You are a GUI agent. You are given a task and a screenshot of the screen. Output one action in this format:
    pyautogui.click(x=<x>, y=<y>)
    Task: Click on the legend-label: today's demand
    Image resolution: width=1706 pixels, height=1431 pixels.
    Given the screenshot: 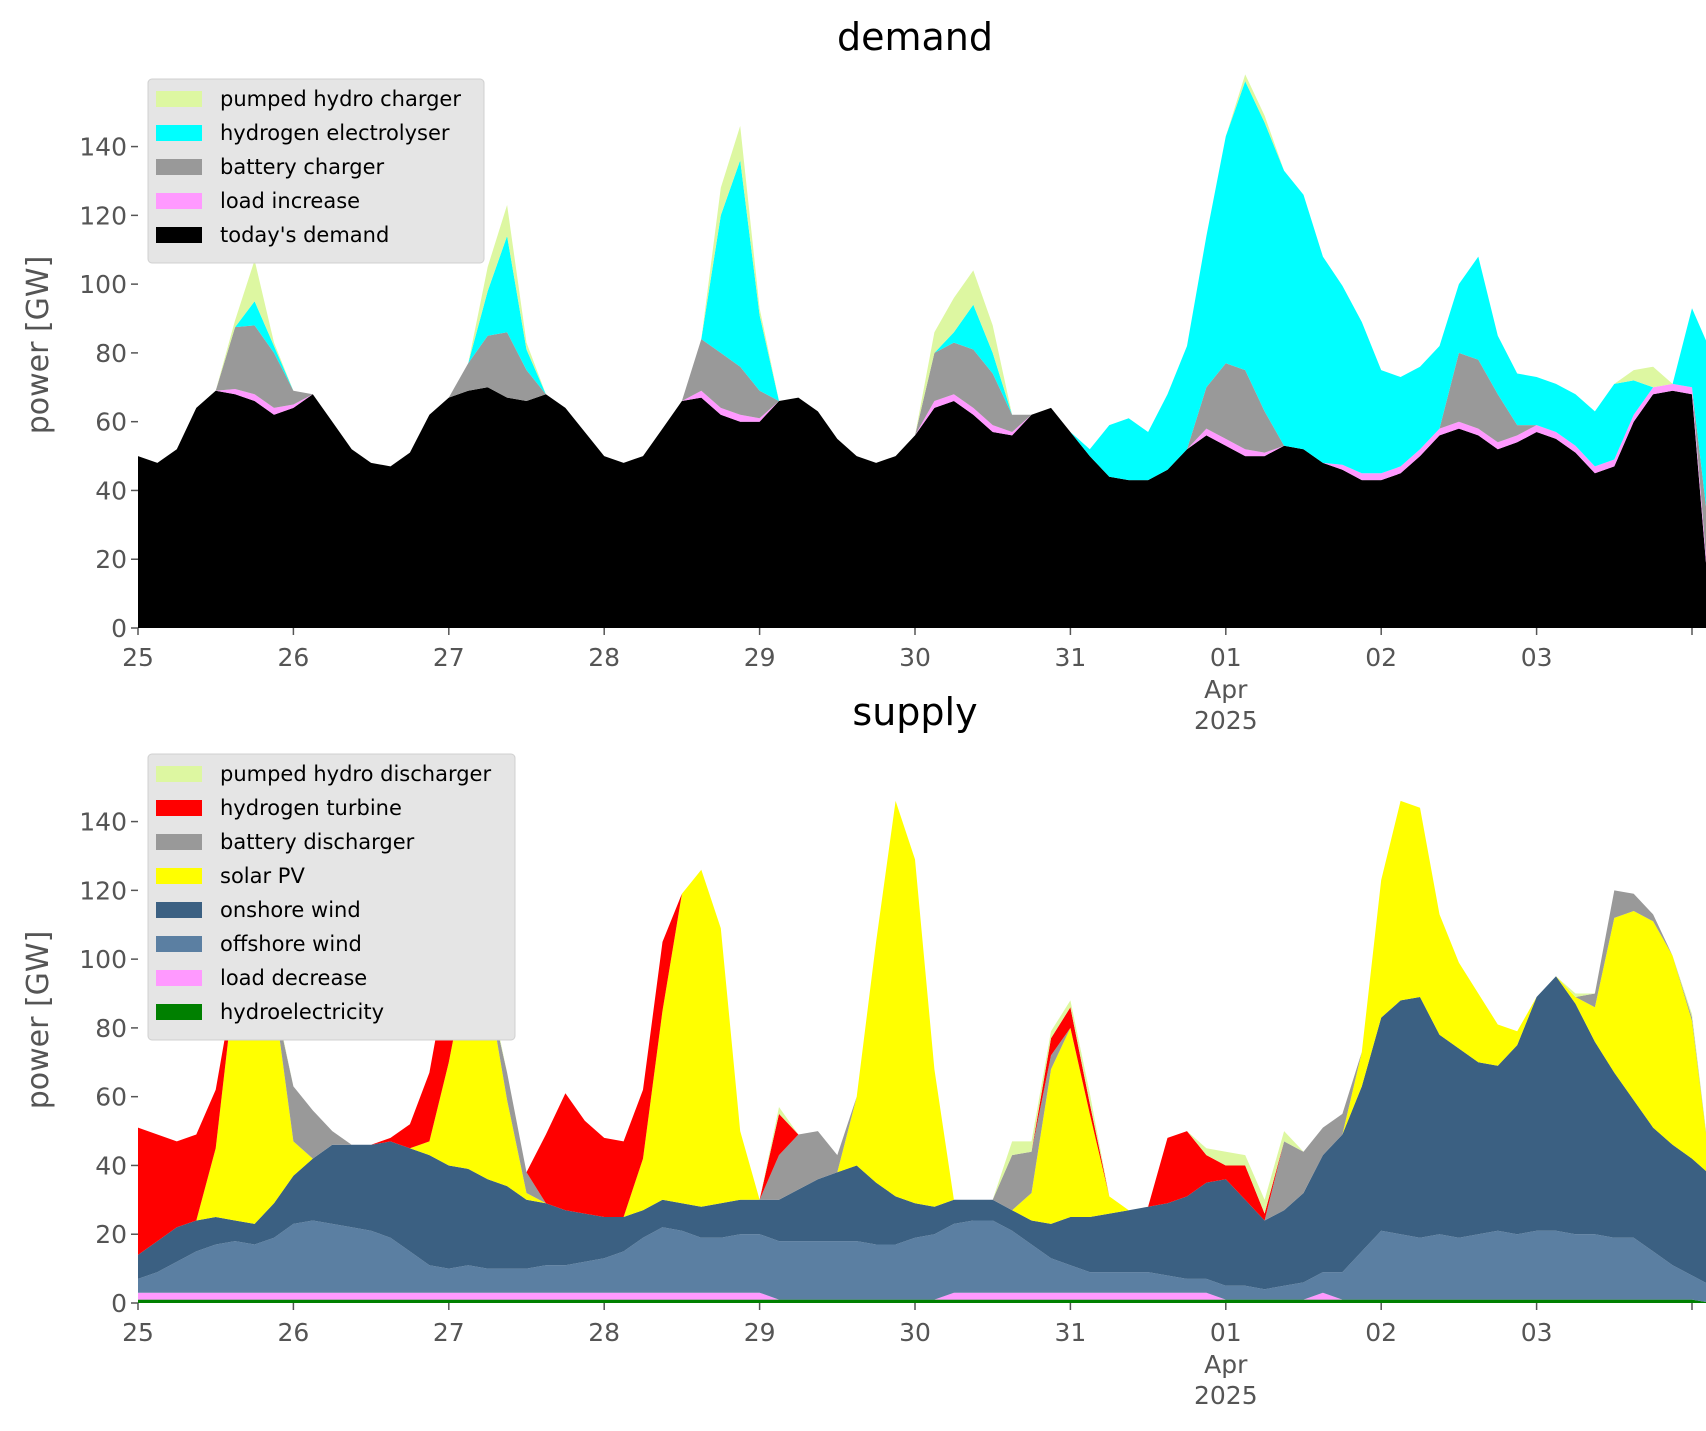 What is the action you would take?
    pyautogui.click(x=304, y=235)
    